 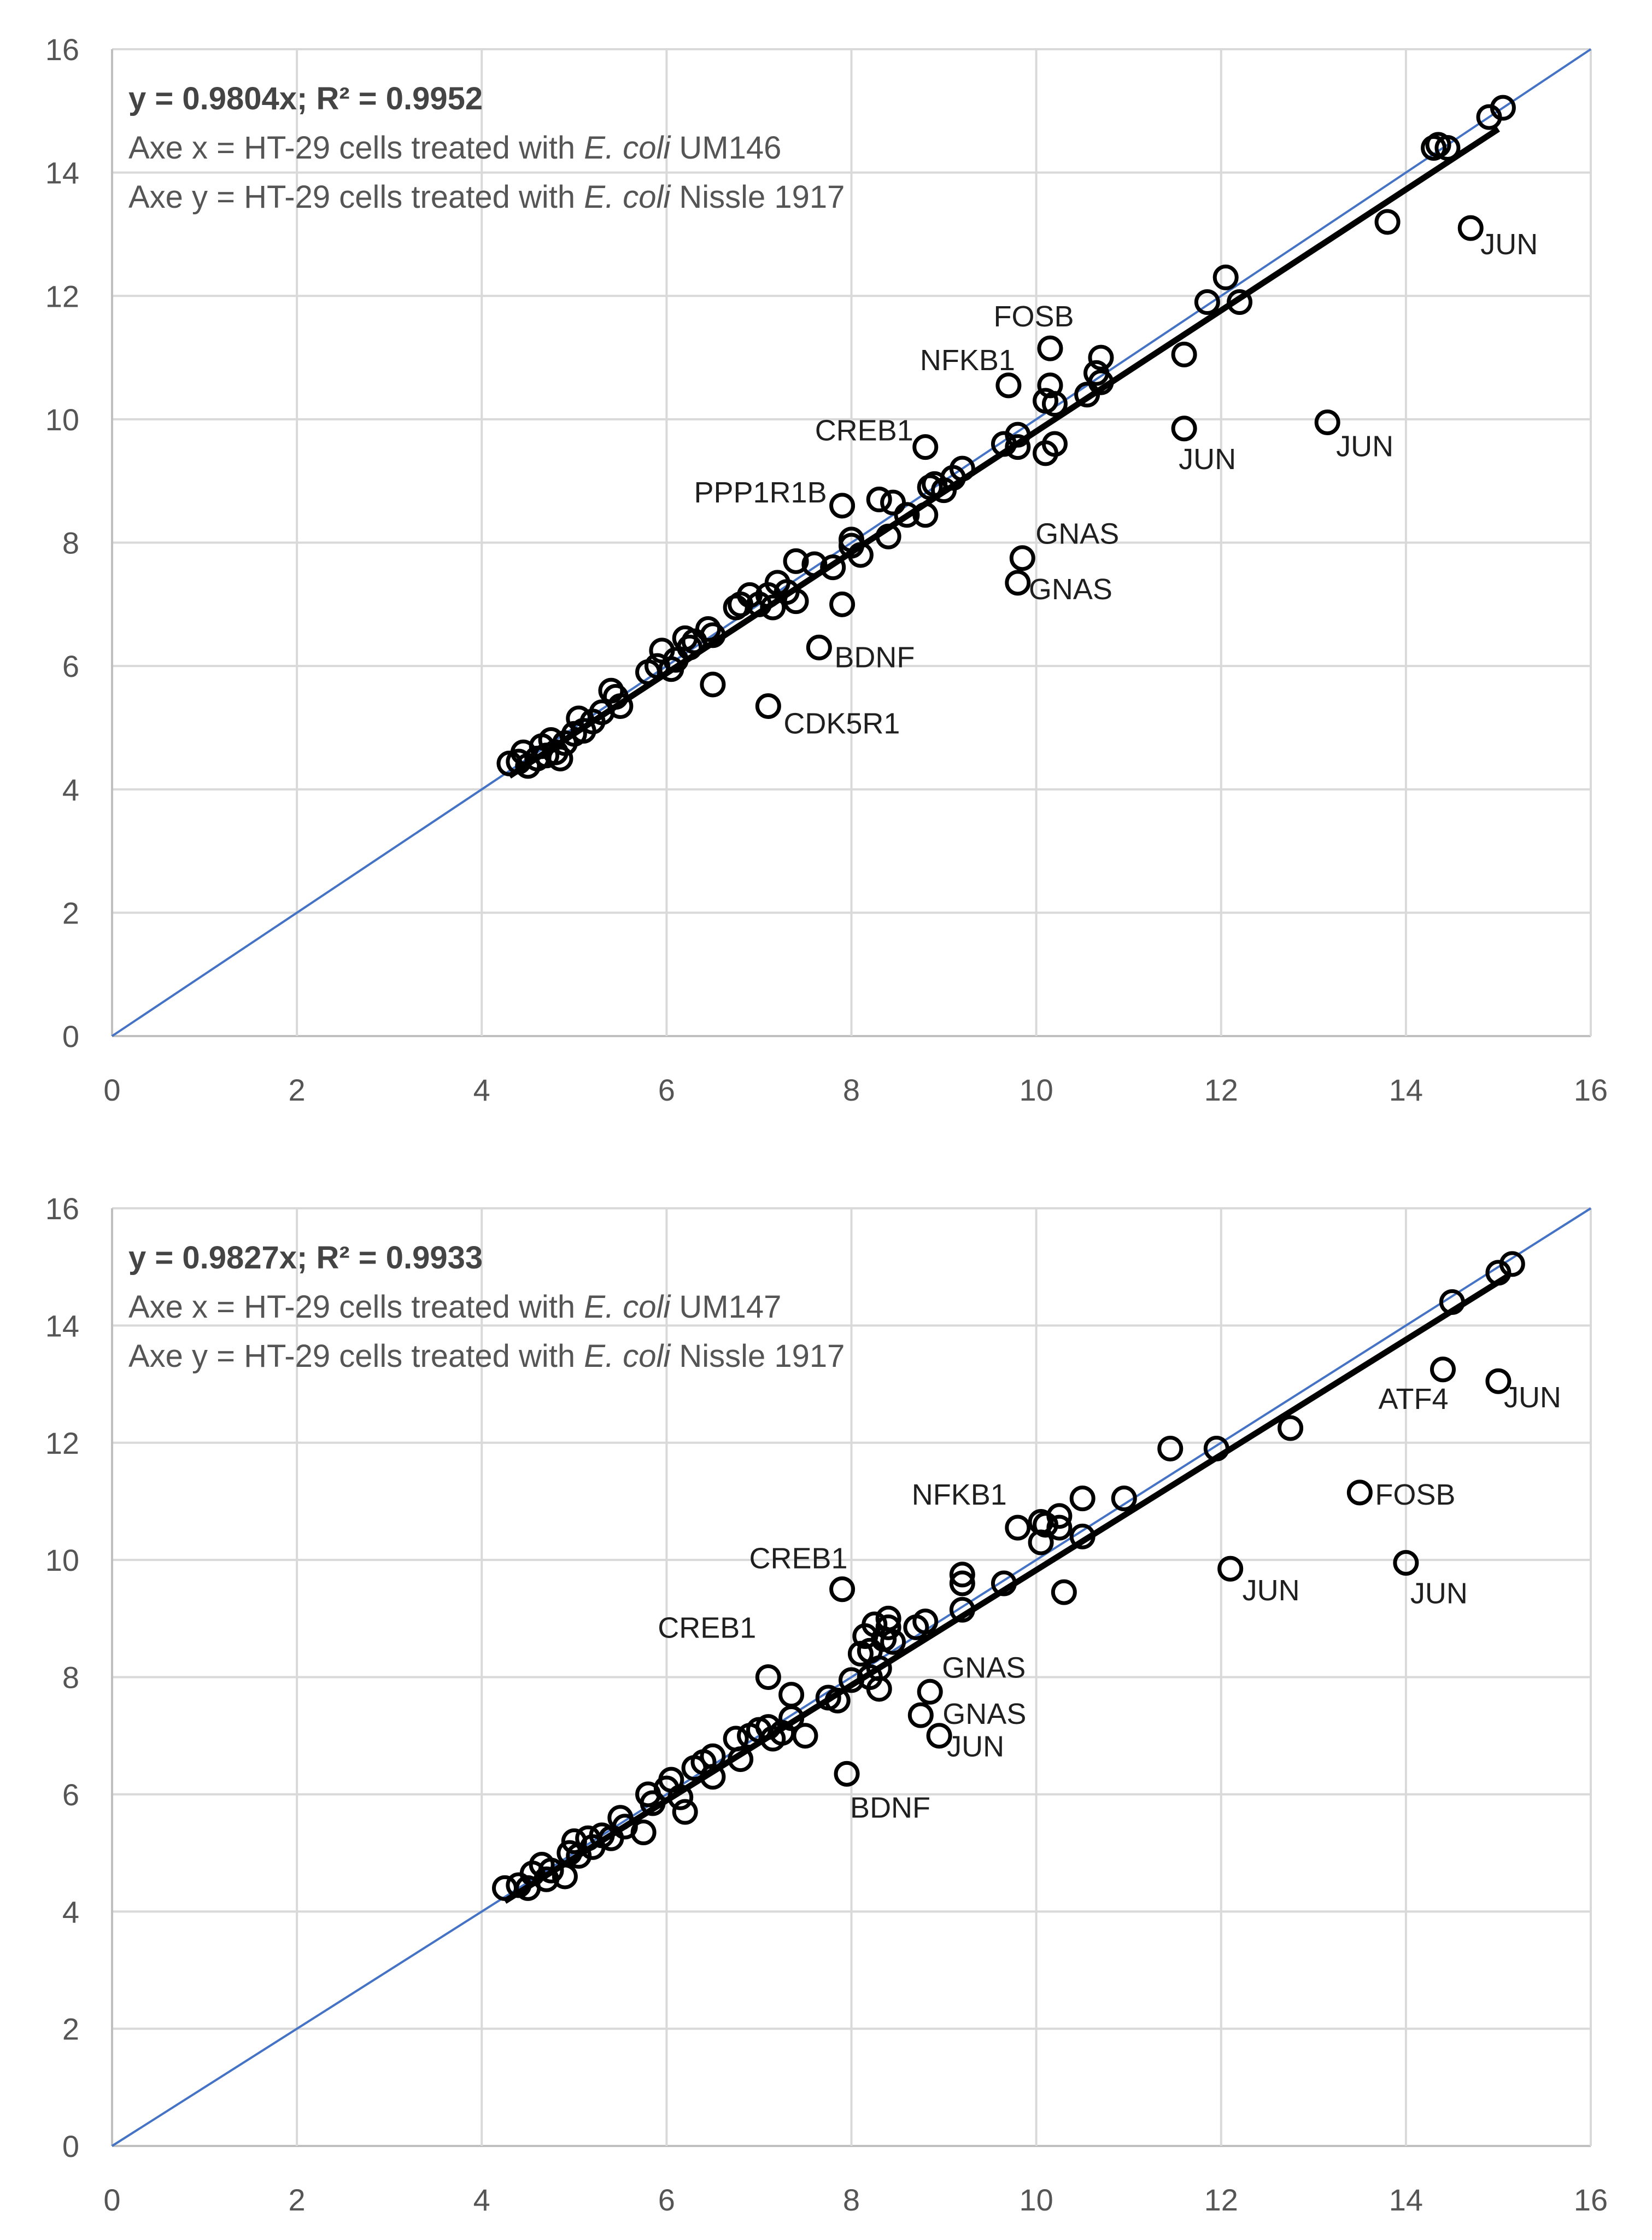 I want to click on x-note-species: E. coli, so click(x=628, y=148).